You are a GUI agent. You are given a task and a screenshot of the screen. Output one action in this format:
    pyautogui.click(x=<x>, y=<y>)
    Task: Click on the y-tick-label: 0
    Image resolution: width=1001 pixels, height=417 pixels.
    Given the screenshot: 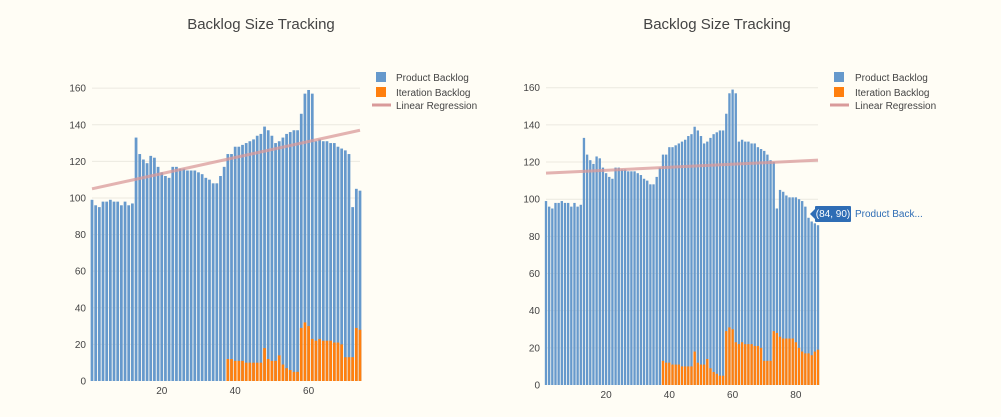 What is the action you would take?
    pyautogui.click(x=537, y=386)
    